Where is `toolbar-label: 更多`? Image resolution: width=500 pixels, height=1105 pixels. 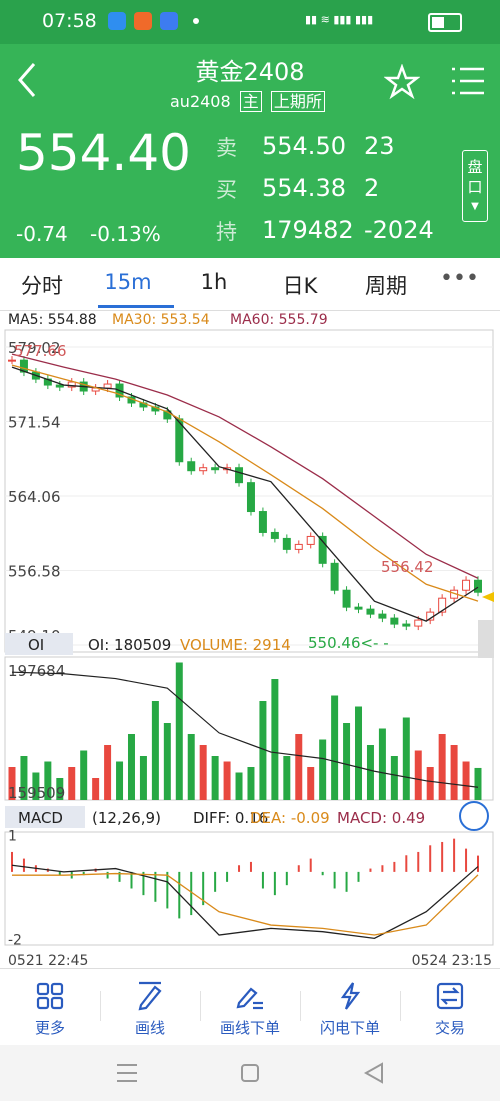
toolbar-label: 更多 is located at coordinates (49, 1028).